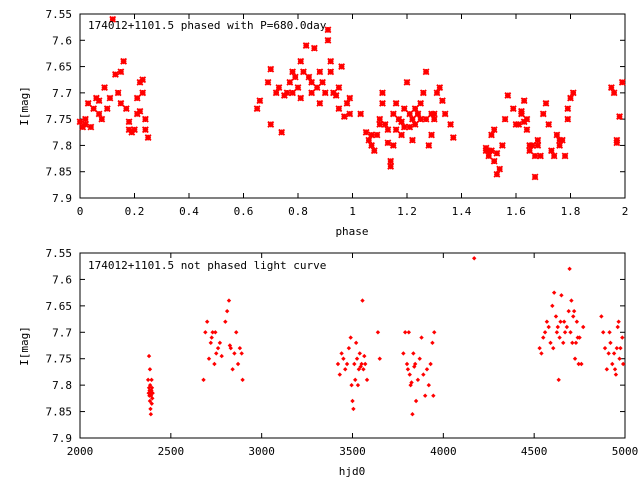  What do you see at coordinates (62, 145) in the screenshot?
I see `y-tick-label: 7.8` at bounding box center [62, 145].